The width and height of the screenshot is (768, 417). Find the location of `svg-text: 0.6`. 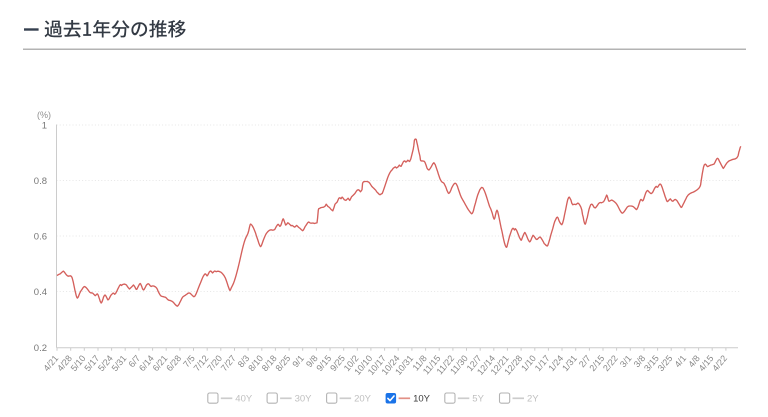

svg-text: 0.6 is located at coordinates (40, 236).